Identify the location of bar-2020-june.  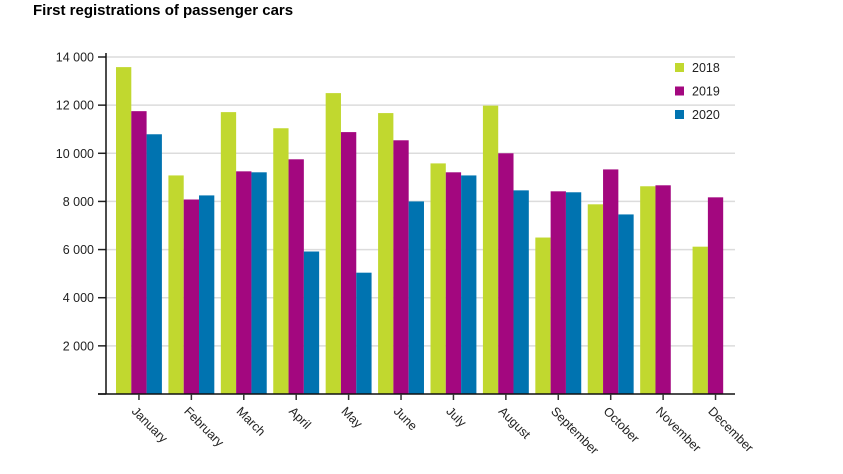
(416, 297).